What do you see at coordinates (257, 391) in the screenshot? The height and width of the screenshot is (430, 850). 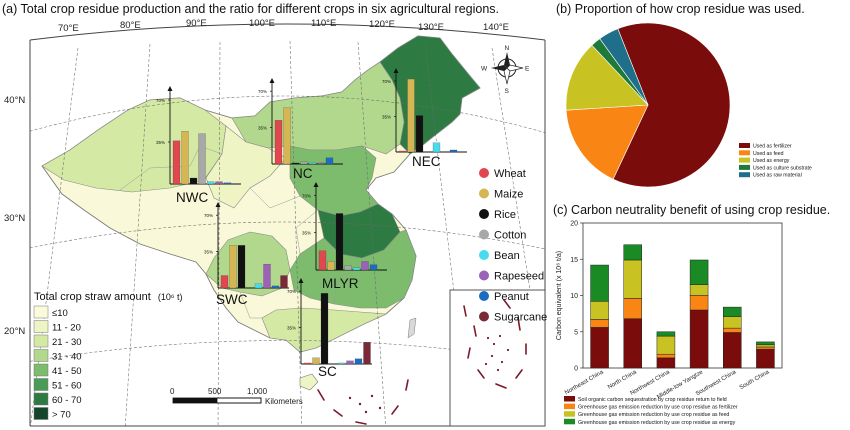 I see `scale-label-1000: 1,000` at bounding box center [257, 391].